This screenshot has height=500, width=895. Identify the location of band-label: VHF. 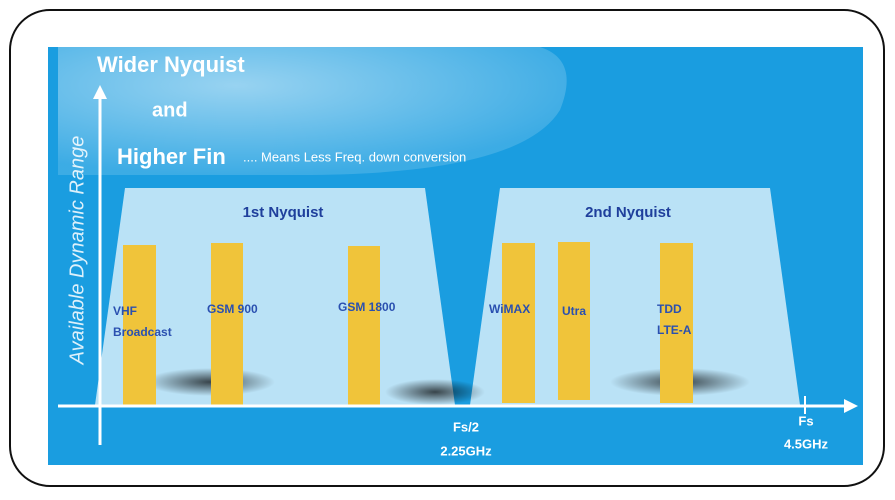
(125, 311).